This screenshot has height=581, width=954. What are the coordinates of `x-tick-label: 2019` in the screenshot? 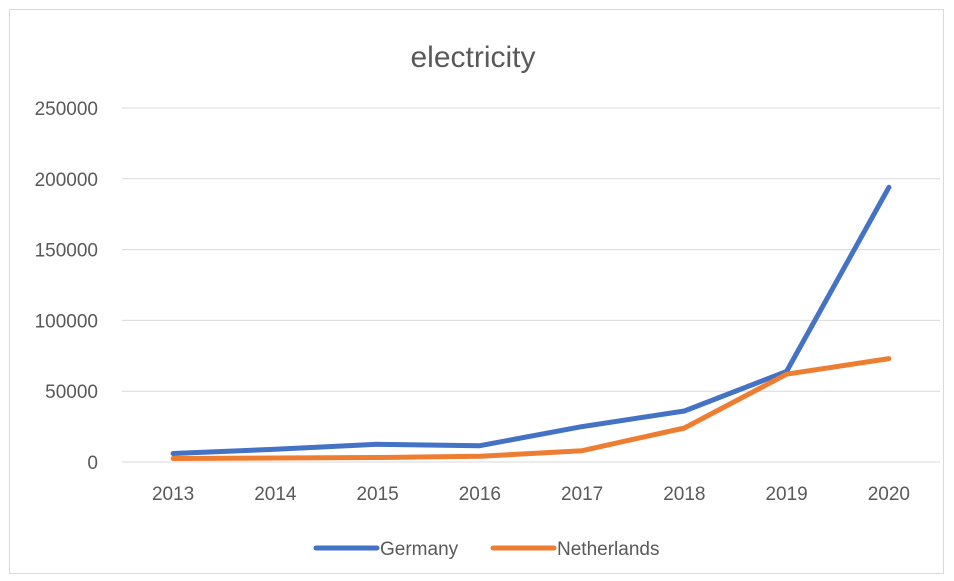 It's located at (786, 494).